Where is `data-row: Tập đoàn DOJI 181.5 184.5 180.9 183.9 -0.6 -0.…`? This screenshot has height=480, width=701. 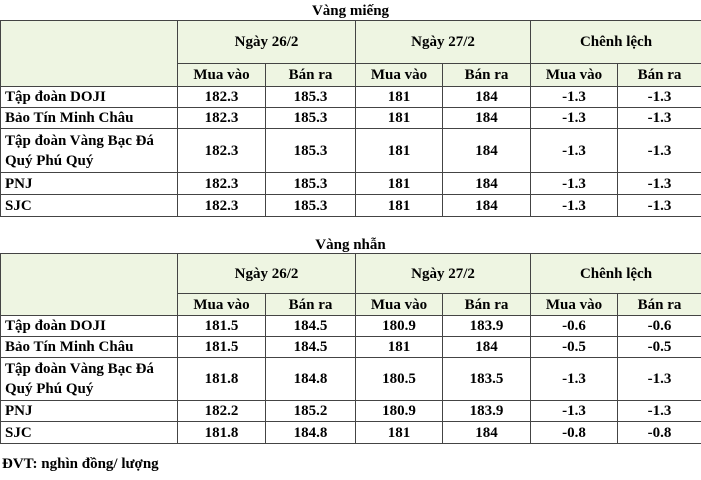 data-row: Tập đoàn DOJI 181.5 184.5 180.9 183.9 -0.6 -0.… is located at coordinates (350, 326).